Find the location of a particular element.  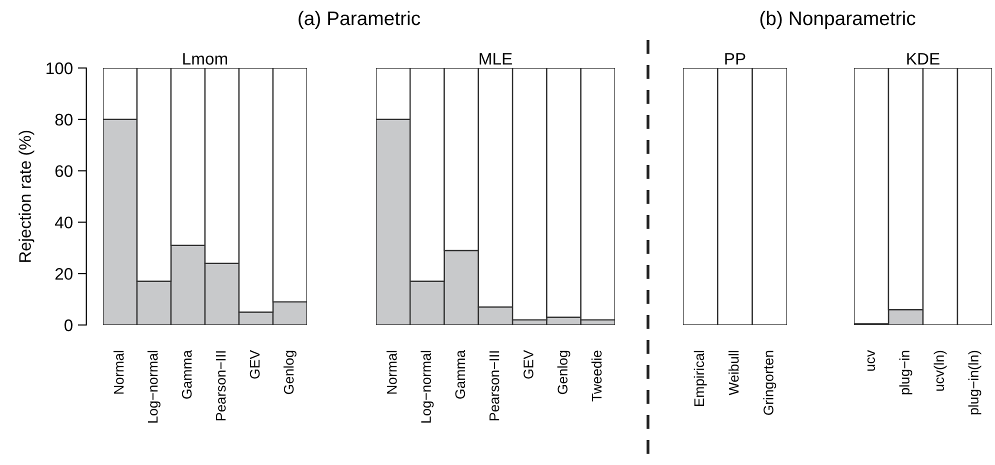

chart-title: KDE is located at coordinates (923, 59).